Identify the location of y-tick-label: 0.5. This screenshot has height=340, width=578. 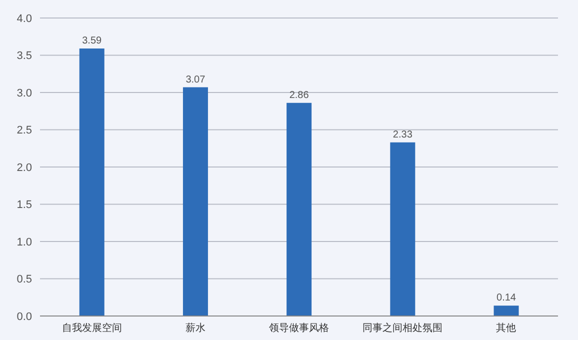
(24, 280).